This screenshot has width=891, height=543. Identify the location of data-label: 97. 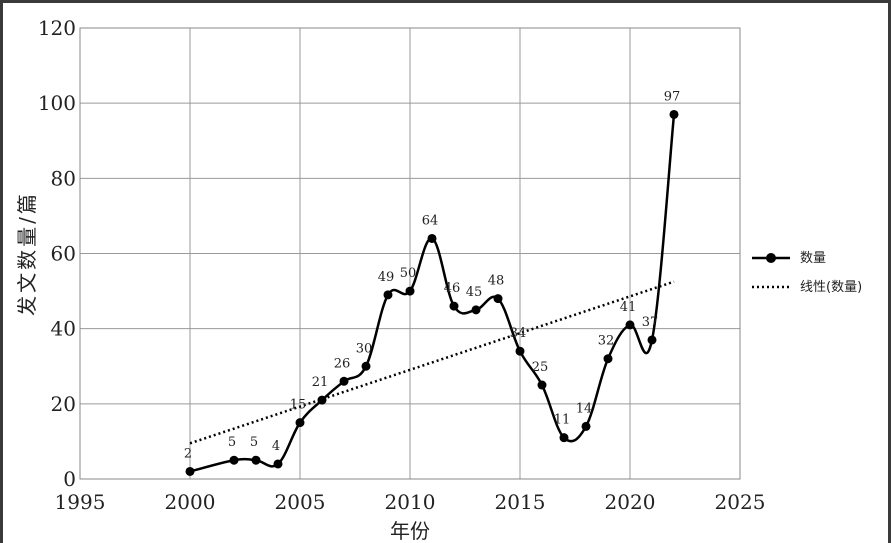
(672, 96).